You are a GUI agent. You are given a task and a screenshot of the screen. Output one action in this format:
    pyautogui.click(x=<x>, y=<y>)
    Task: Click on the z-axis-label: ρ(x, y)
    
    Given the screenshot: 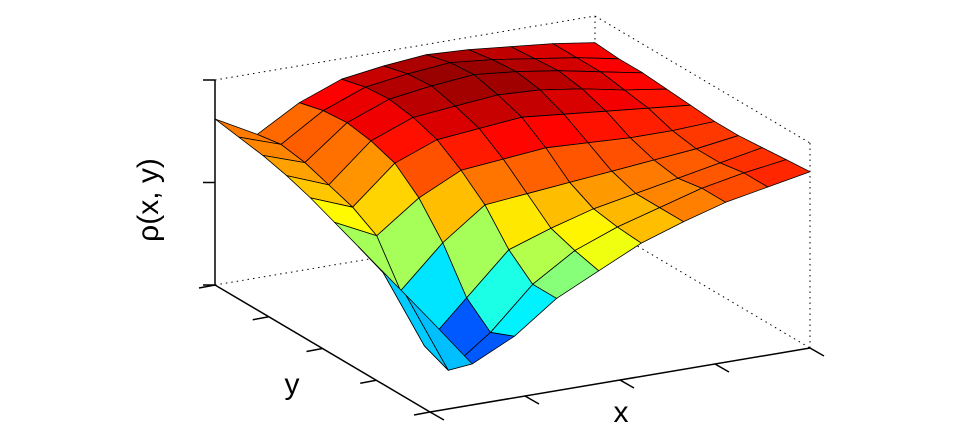 What is the action you would take?
    pyautogui.click(x=148, y=200)
    